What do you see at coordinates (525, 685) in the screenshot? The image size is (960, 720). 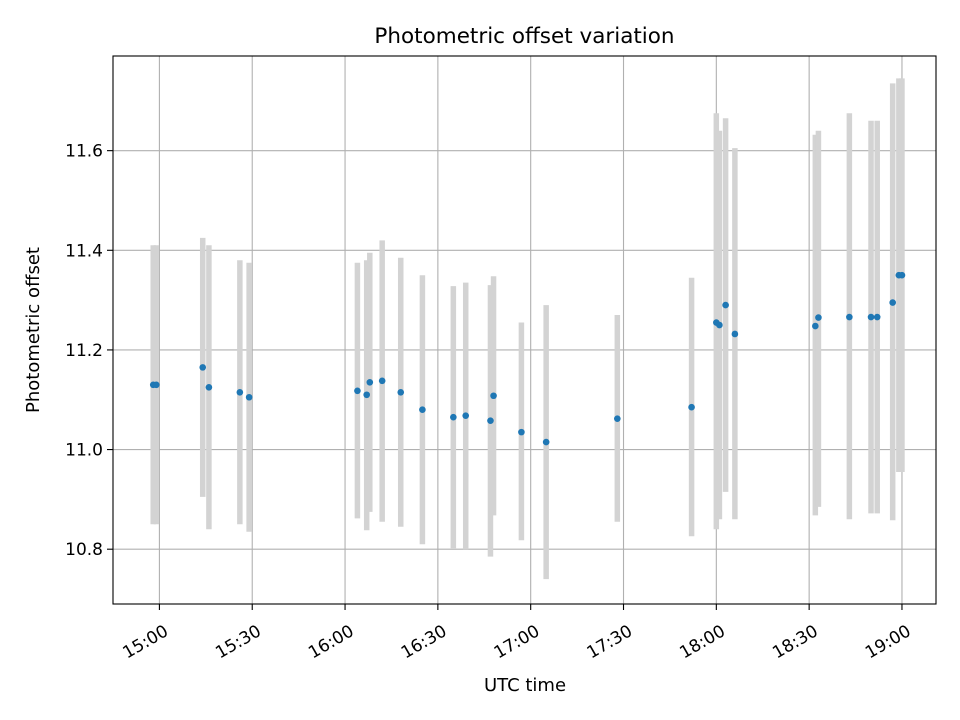 I see `x-axis-label: UTC time` at bounding box center [525, 685].